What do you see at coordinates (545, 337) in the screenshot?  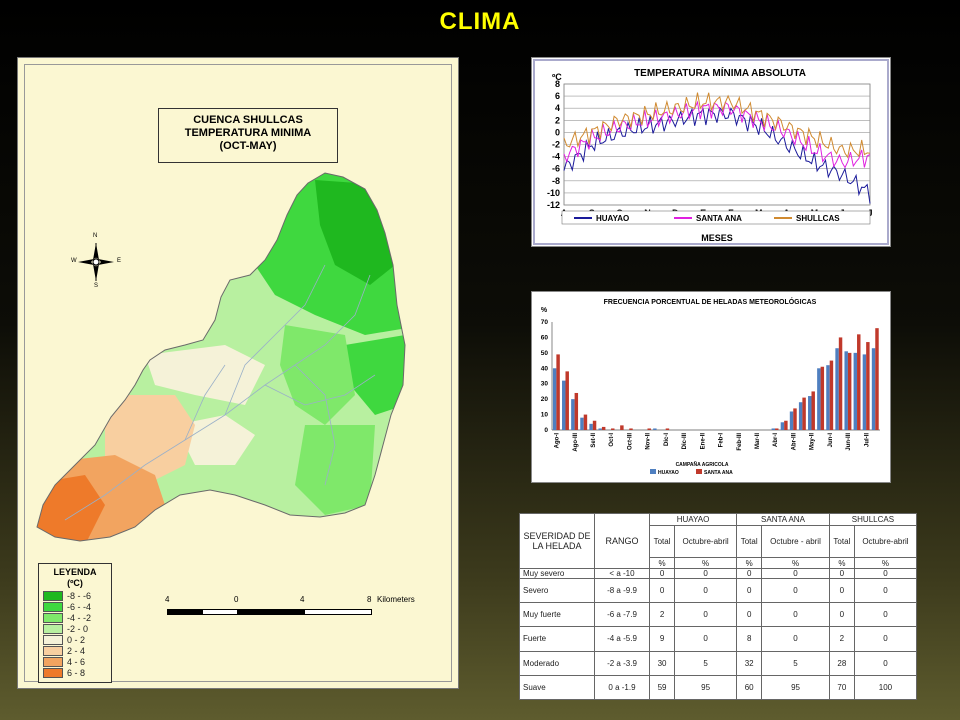 I see `y-tick-label: 60` at bounding box center [545, 337].